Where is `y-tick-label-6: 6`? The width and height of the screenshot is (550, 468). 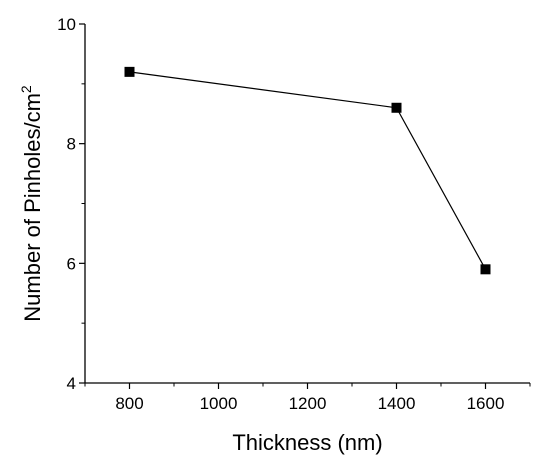
y-tick-label-6: 6 is located at coordinates (71, 263).